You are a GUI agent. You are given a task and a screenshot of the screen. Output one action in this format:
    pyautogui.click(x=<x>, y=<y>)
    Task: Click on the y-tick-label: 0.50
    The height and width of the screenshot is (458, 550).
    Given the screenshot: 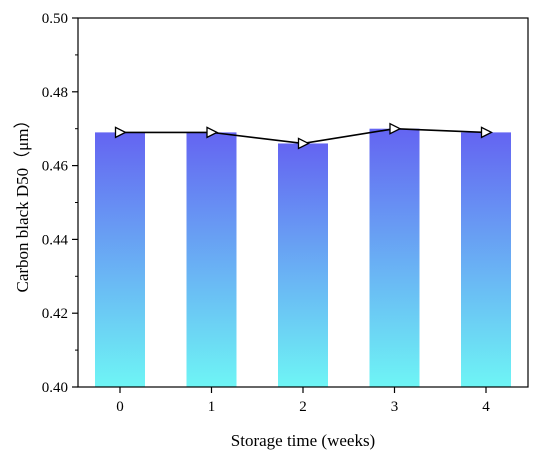 What is the action you would take?
    pyautogui.click(x=55, y=19)
    